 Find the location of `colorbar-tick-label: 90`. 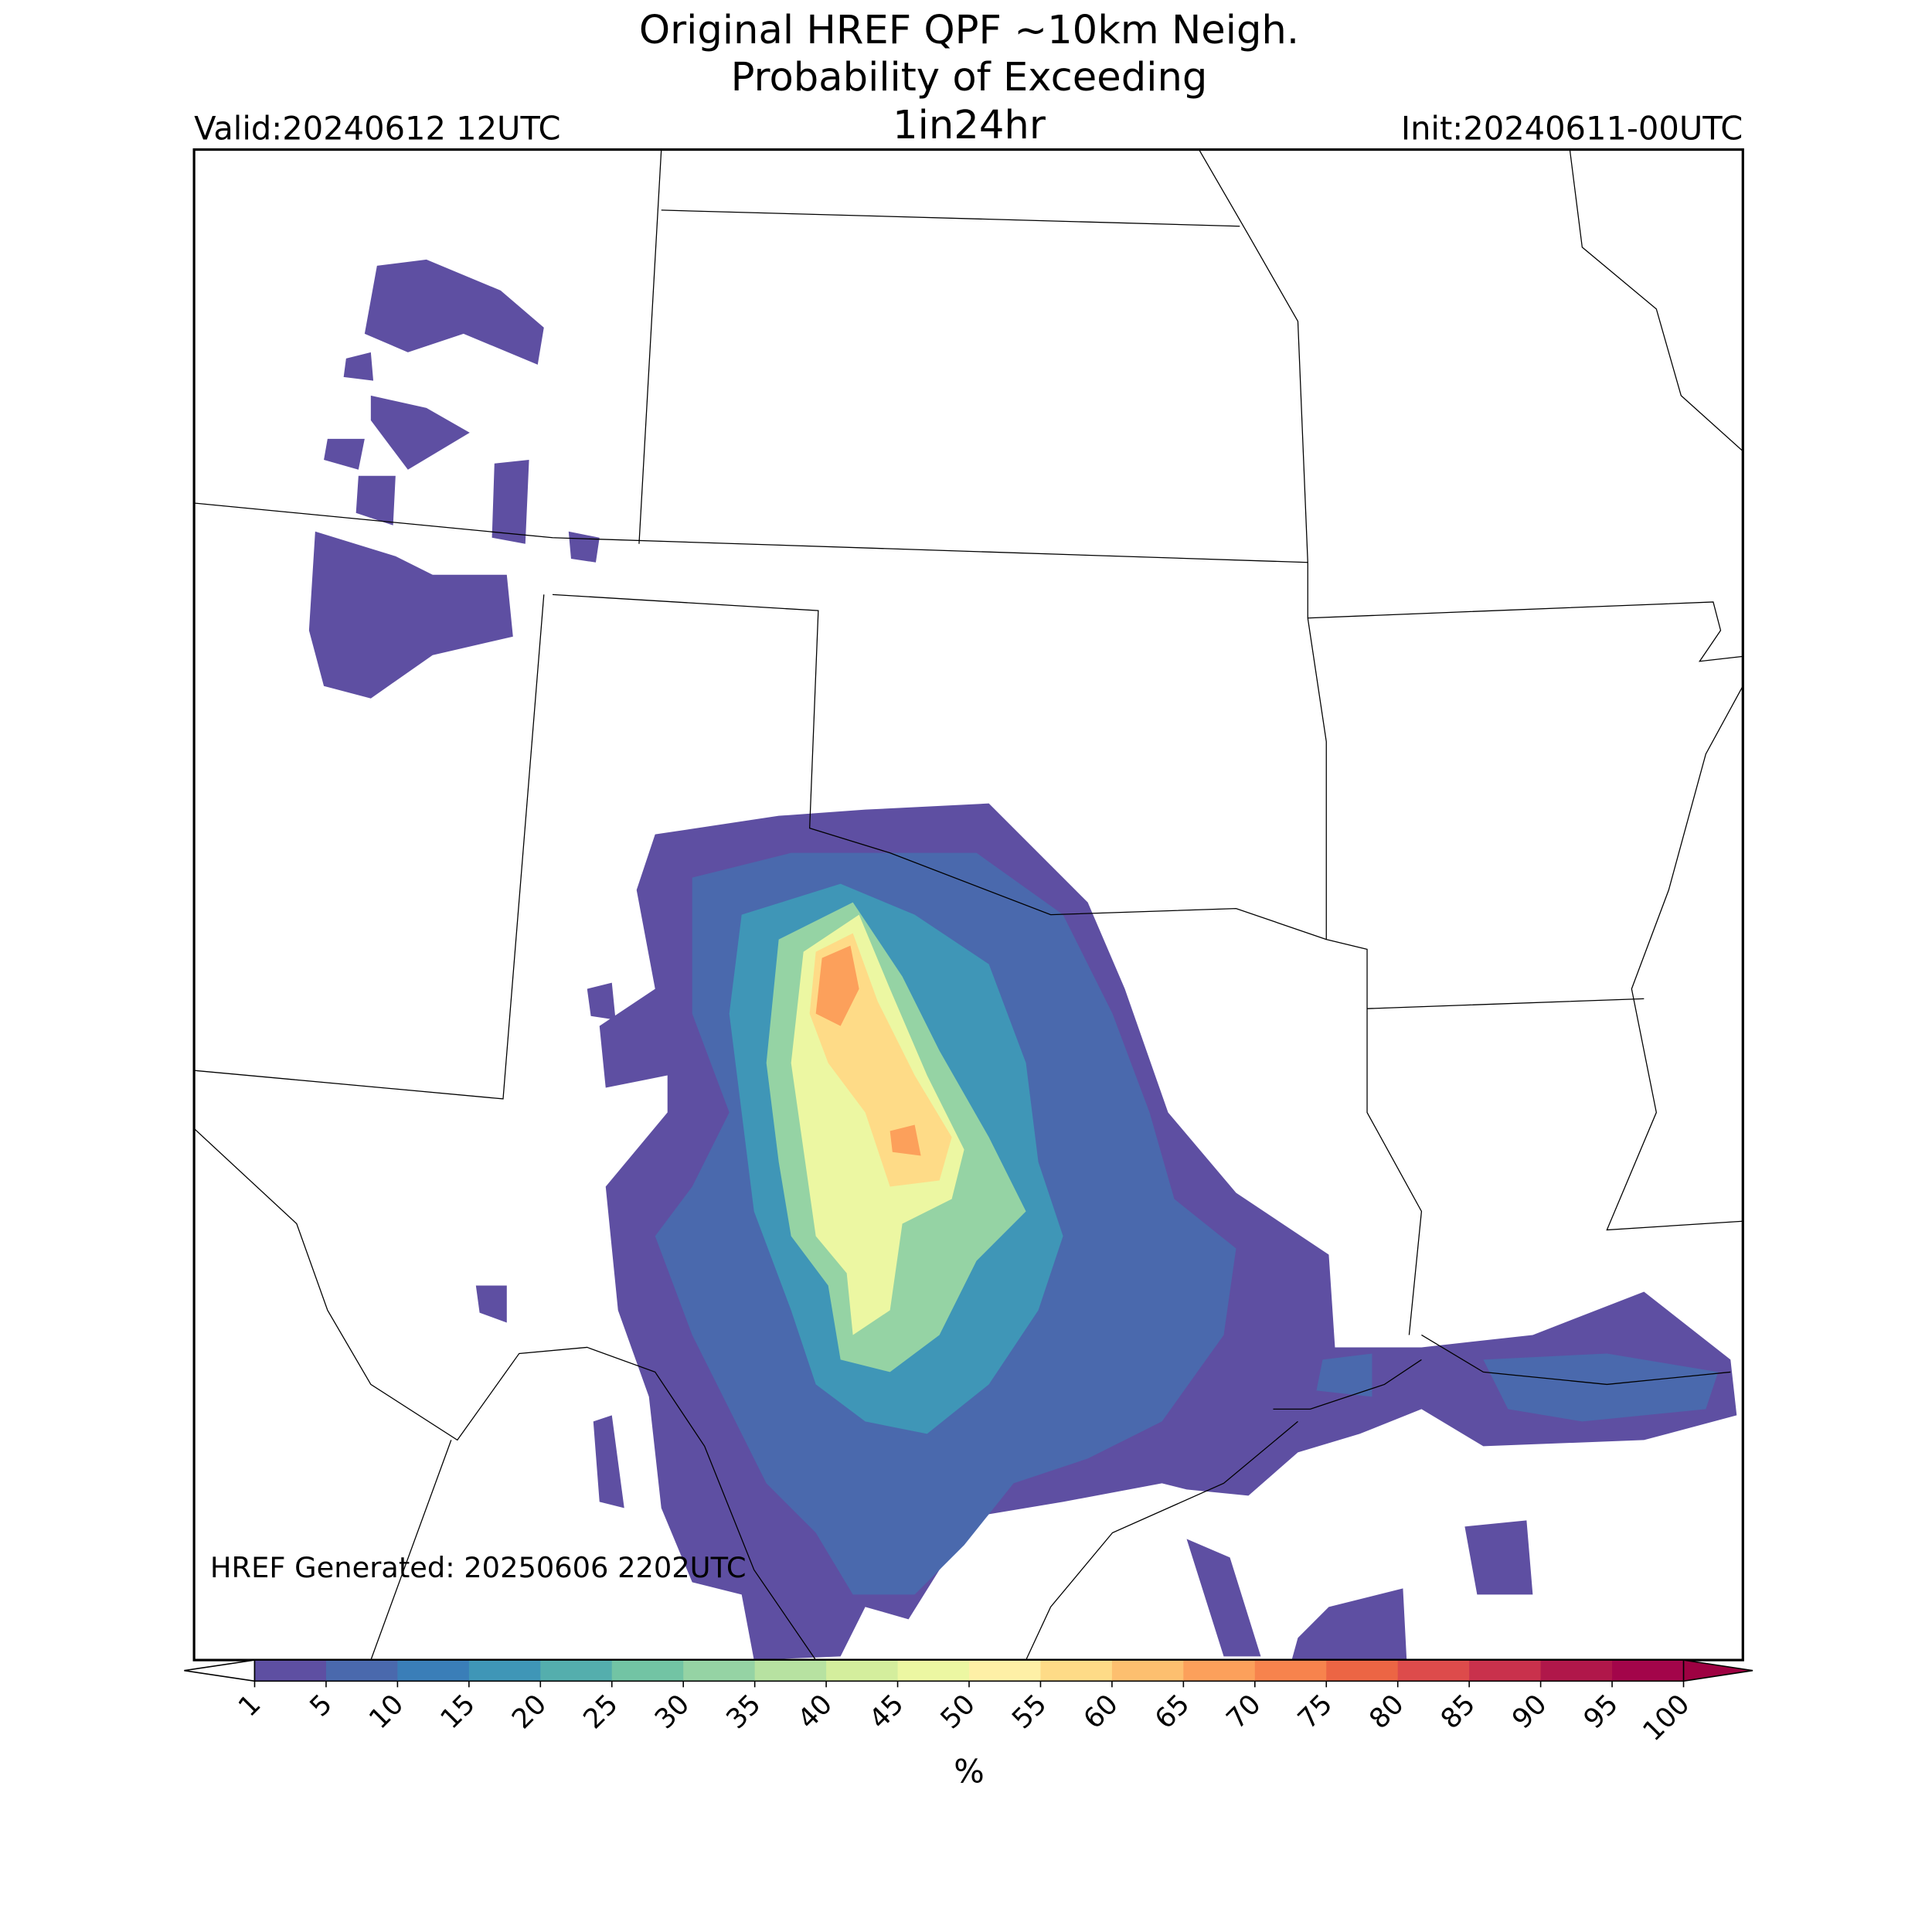

colorbar-tick-label: 90 is located at coordinates (1530, 1713).